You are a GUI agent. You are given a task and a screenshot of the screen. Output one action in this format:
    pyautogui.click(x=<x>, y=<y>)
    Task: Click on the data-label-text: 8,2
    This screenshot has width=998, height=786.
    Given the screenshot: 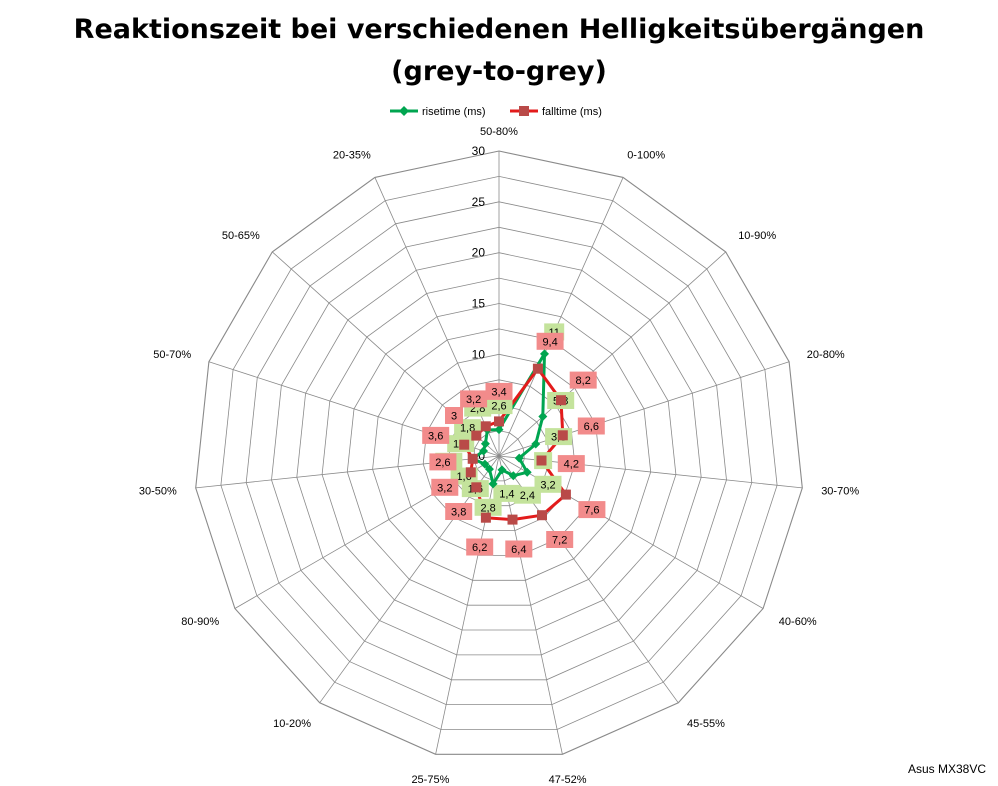 What is the action you would take?
    pyautogui.click(x=583, y=381)
    